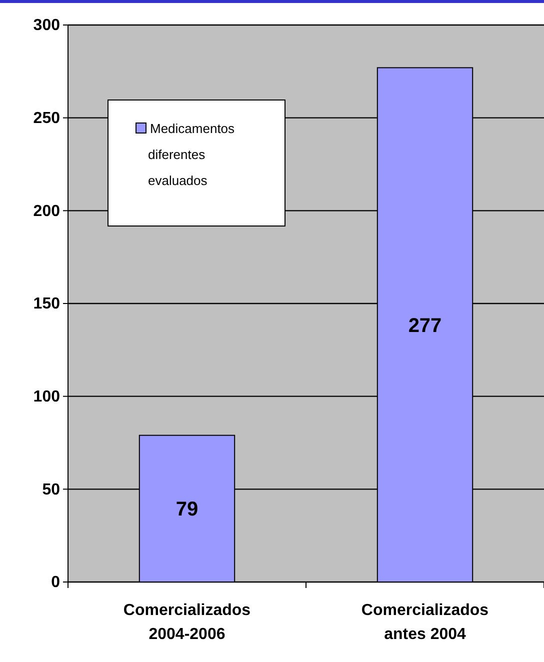  What do you see at coordinates (46, 25) in the screenshot?
I see `y-tick-label: 300` at bounding box center [46, 25].